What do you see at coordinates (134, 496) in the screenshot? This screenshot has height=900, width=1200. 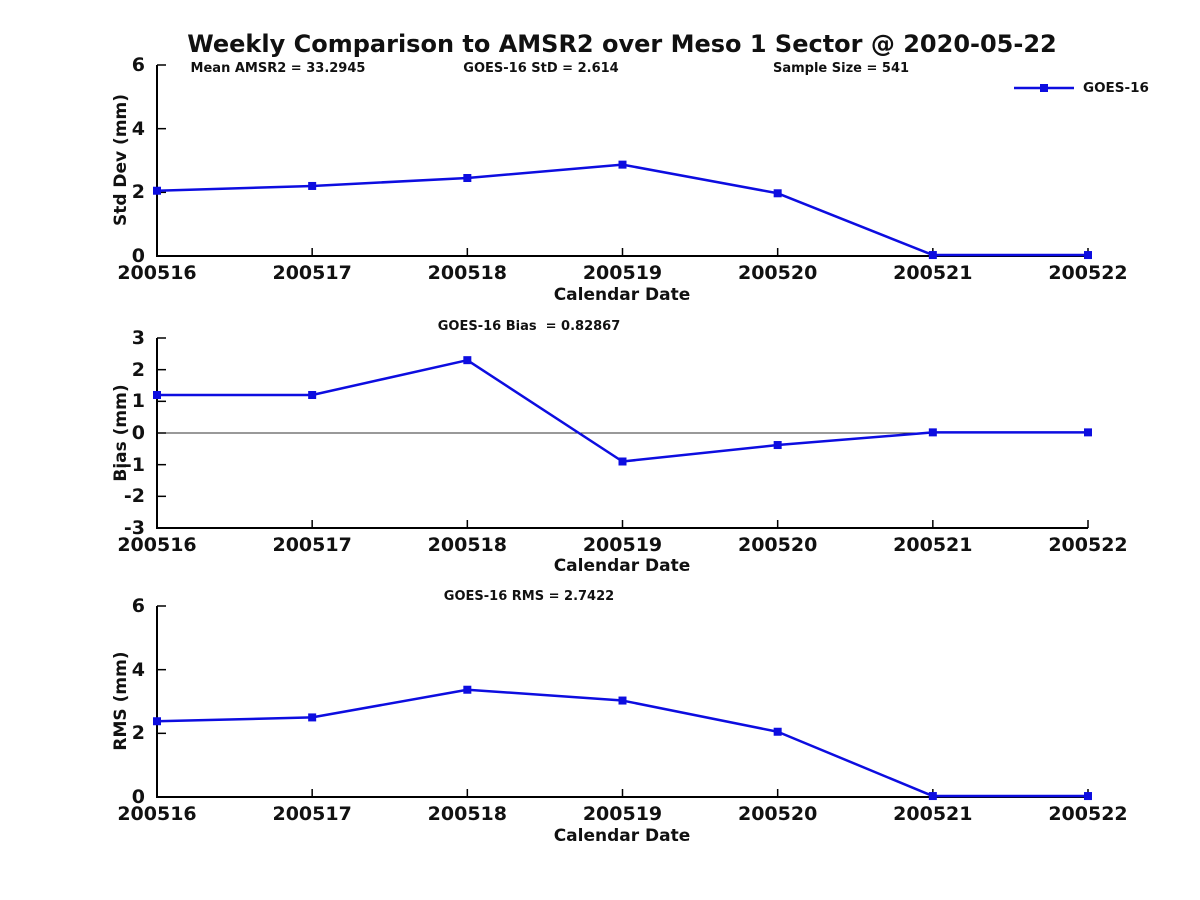 I see `bias-y-tick-label: -2` at bounding box center [134, 496].